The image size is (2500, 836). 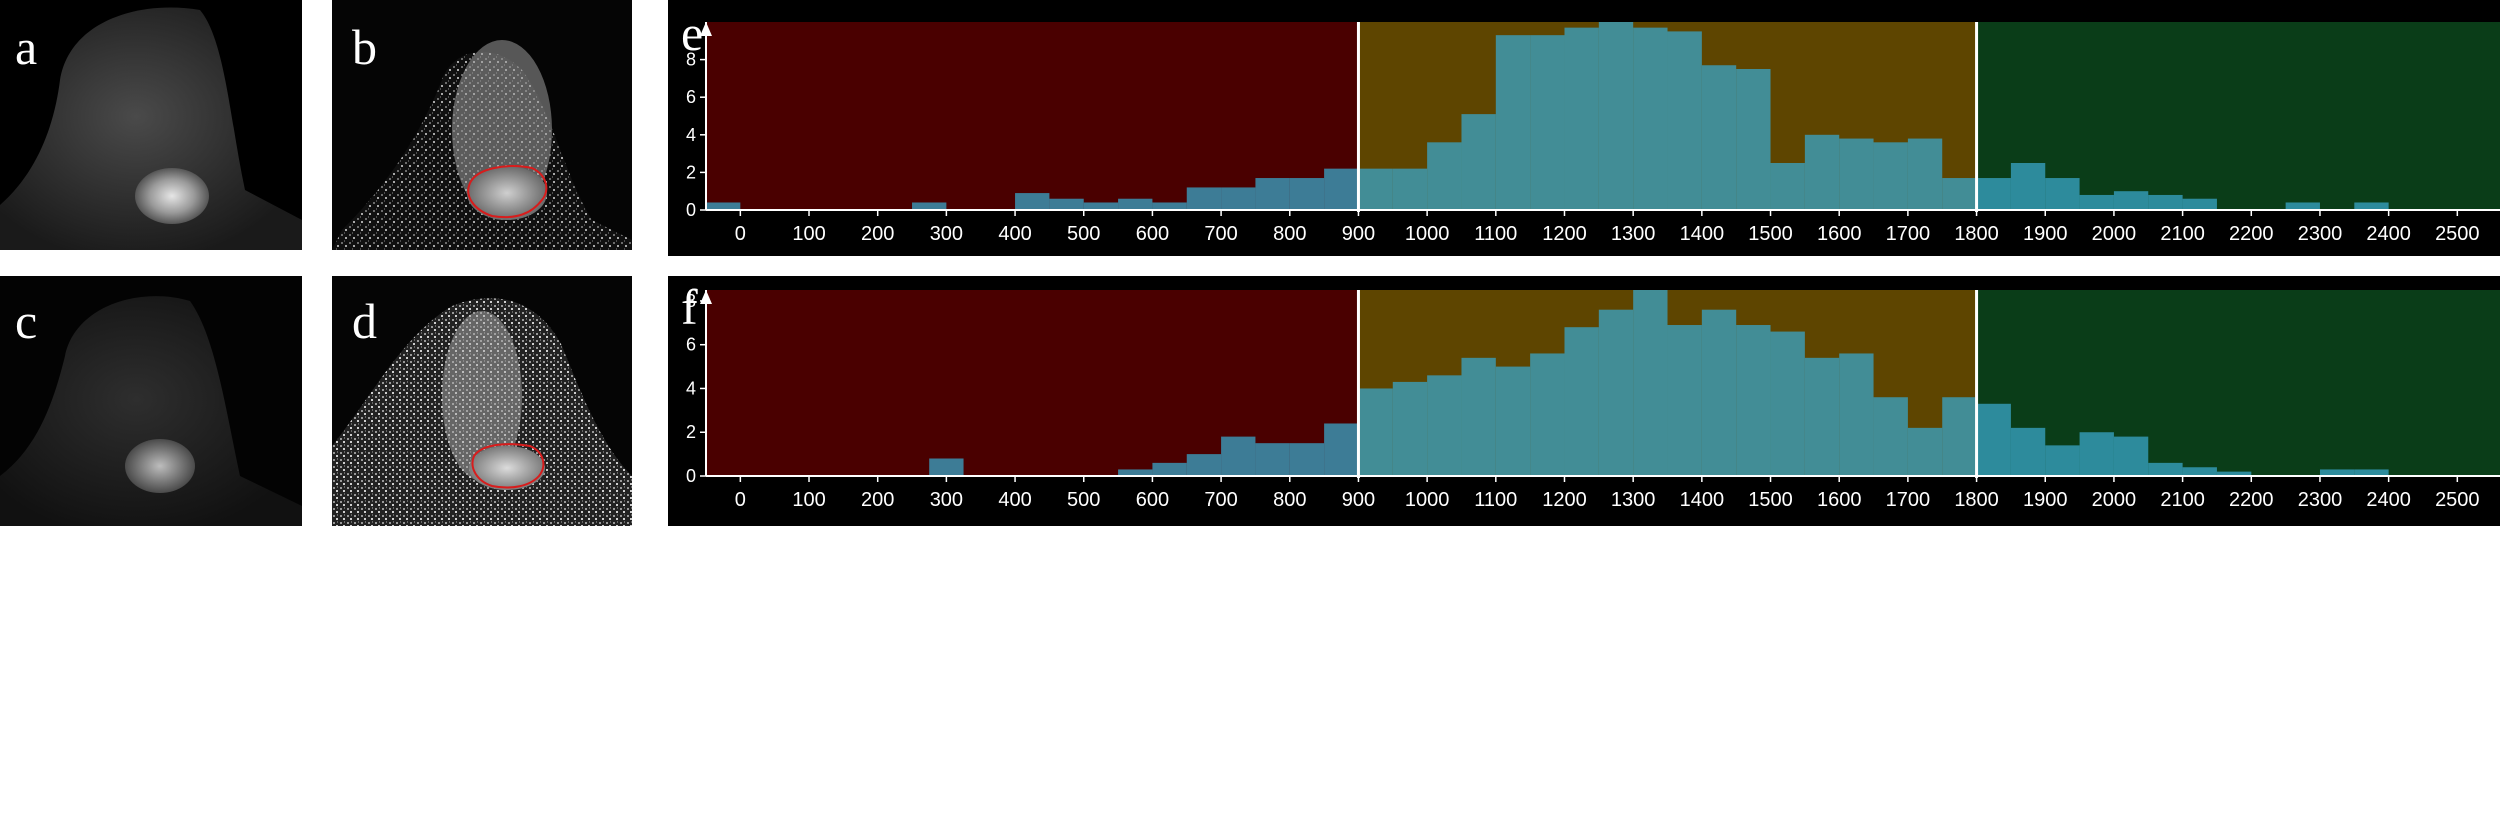 What do you see at coordinates (364, 321) in the screenshot?
I see `panel-label-d: d` at bounding box center [364, 321].